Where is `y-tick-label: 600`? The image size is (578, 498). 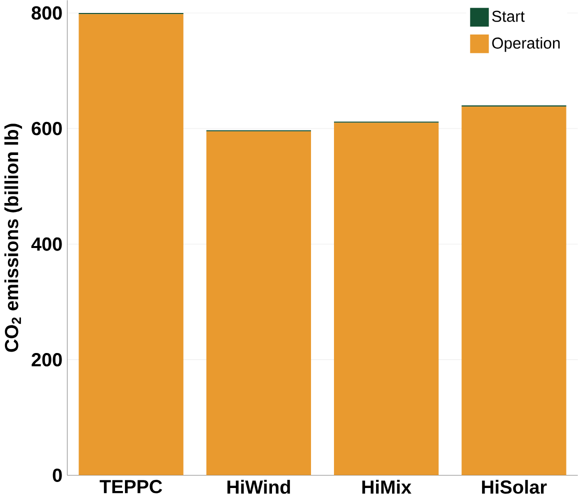
y-tick-label: 600 is located at coordinates (47, 129).